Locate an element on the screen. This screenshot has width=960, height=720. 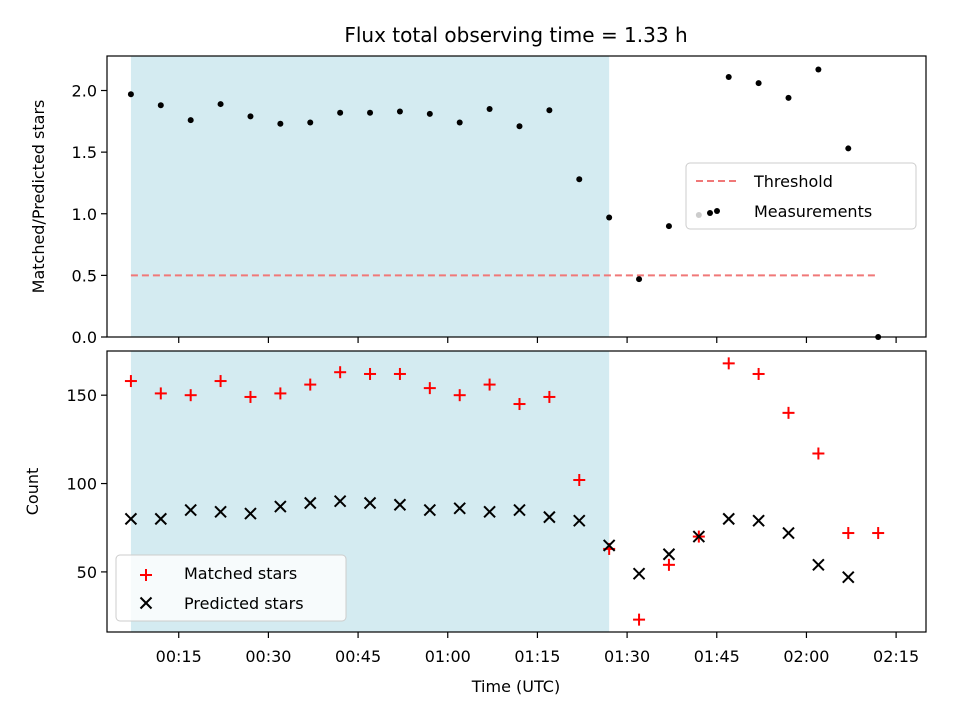
x-tick-label: 00:15 is located at coordinates (179, 656).